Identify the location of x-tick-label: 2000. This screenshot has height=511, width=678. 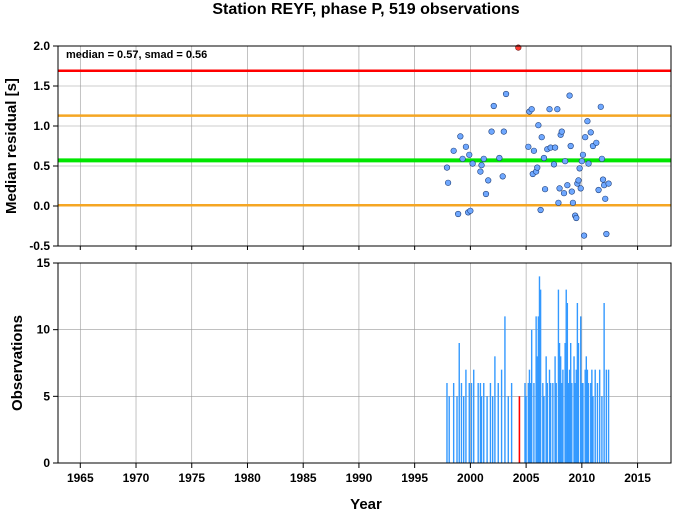
(470, 478).